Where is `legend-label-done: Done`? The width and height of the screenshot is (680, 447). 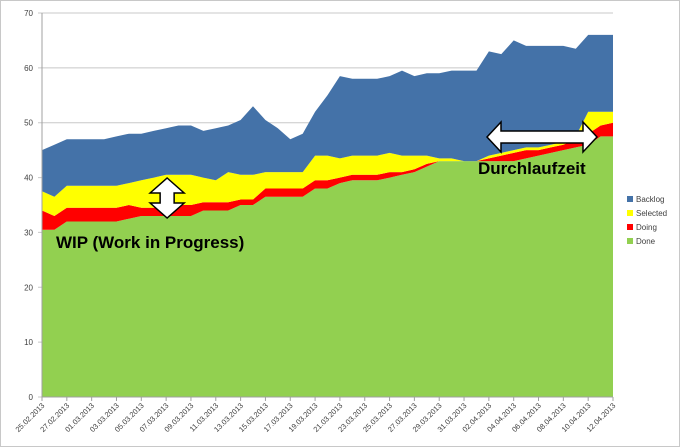 legend-label-done: Done is located at coordinates (646, 241).